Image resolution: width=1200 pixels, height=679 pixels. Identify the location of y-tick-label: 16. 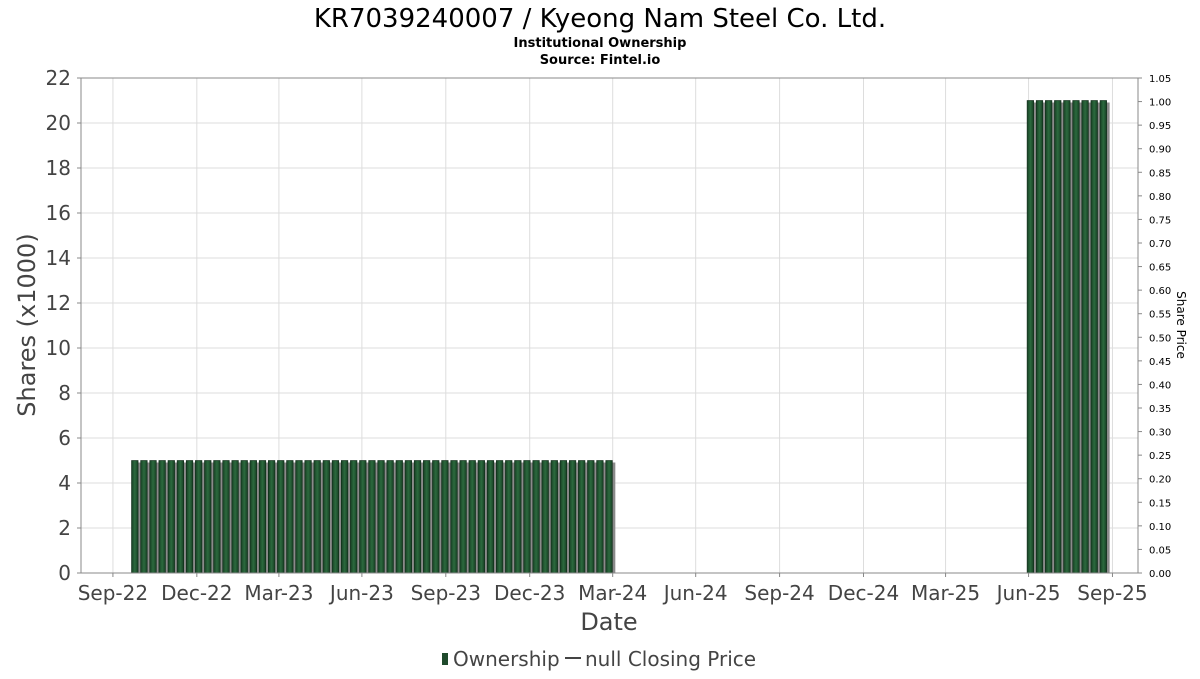
(58, 213).